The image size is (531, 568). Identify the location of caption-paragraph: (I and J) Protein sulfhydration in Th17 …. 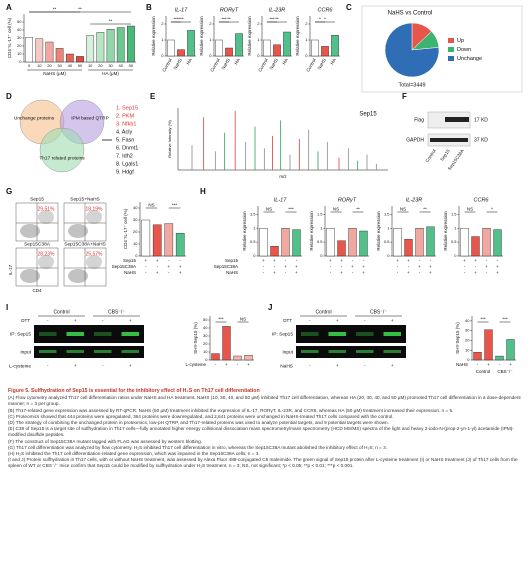
(263, 463).